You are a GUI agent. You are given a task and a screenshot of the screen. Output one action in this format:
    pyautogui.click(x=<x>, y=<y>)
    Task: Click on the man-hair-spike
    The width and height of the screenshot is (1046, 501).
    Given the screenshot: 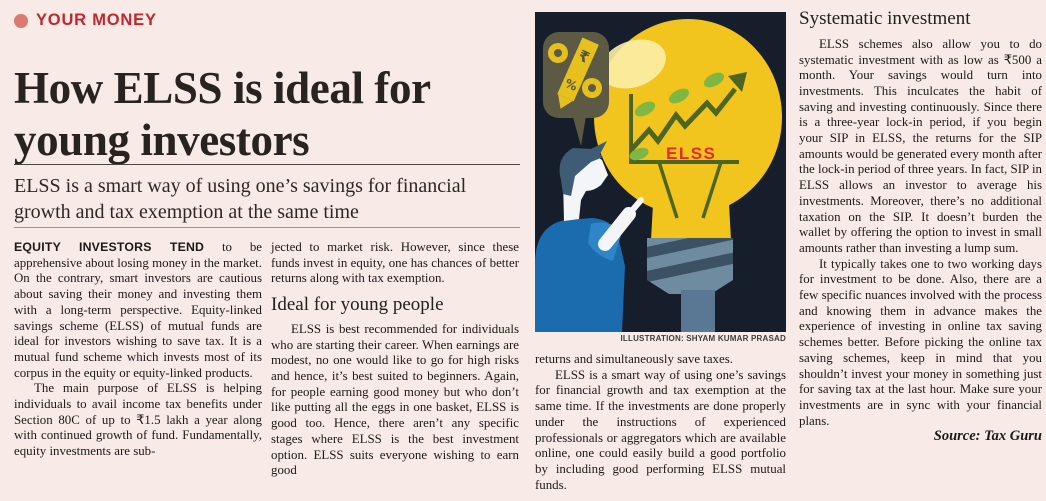 What is the action you would take?
    pyautogui.click(x=598, y=149)
    